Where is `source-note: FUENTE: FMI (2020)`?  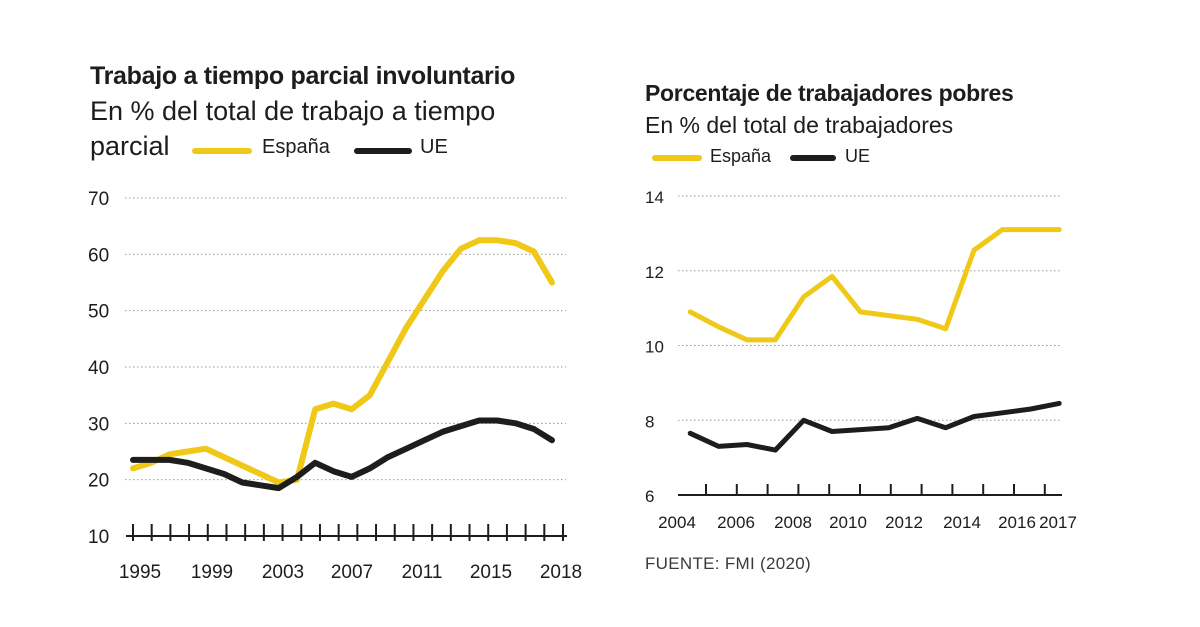
source-note: FUENTE: FMI (2020) is located at coordinates (728, 563).